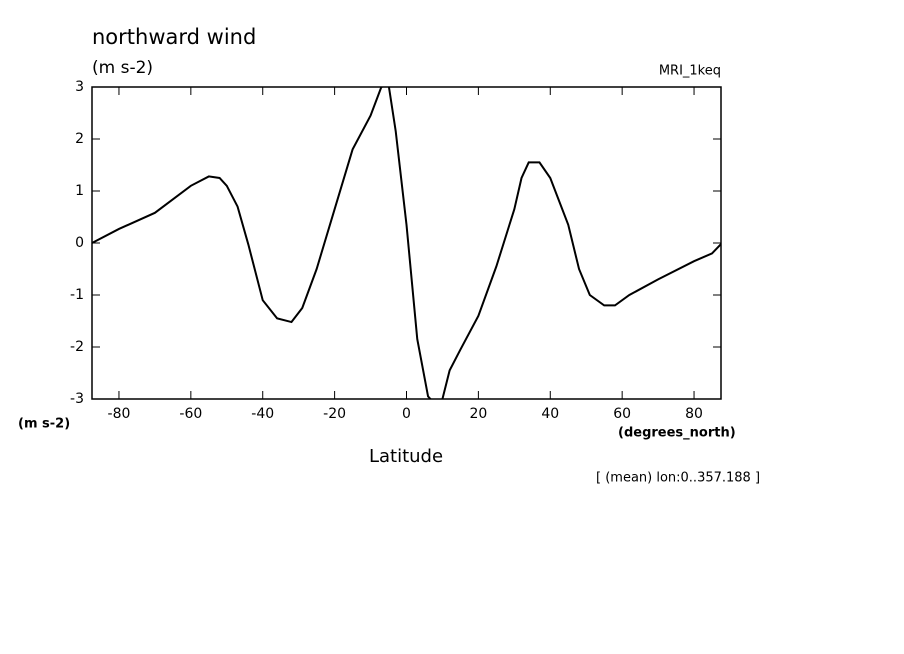 Image resolution: width=904 pixels, height=654 pixels. Describe the element at coordinates (79, 243) in the screenshot. I see `y-tick-label: 0` at that location.